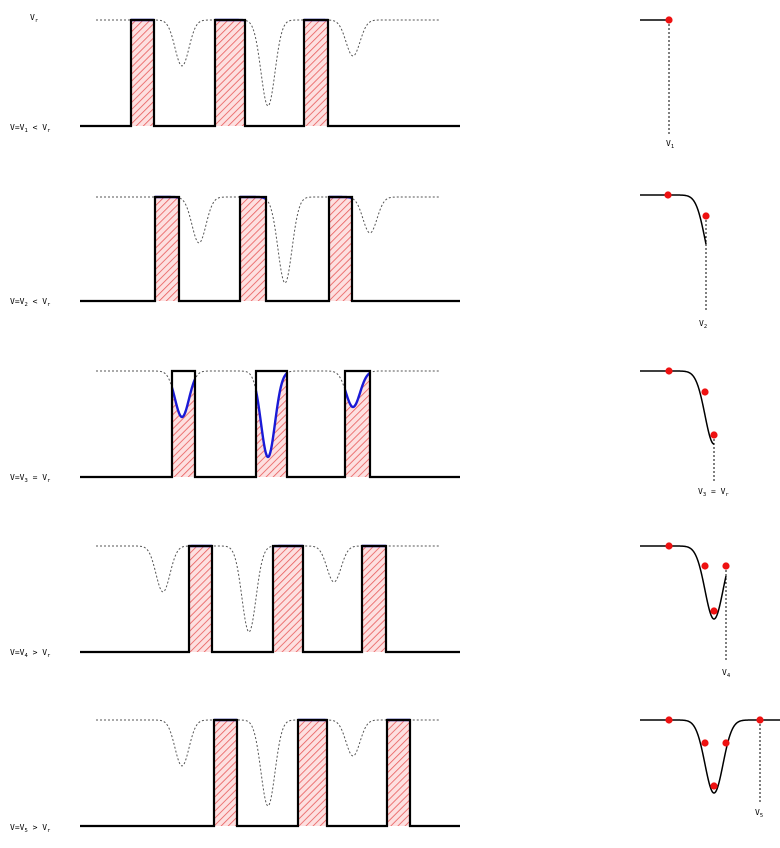 The width and height of the screenshot is (780, 848). What do you see at coordinates (30, 653) in the screenshot?
I see `panel-4-label: V=V4 > Vr` at bounding box center [30, 653].